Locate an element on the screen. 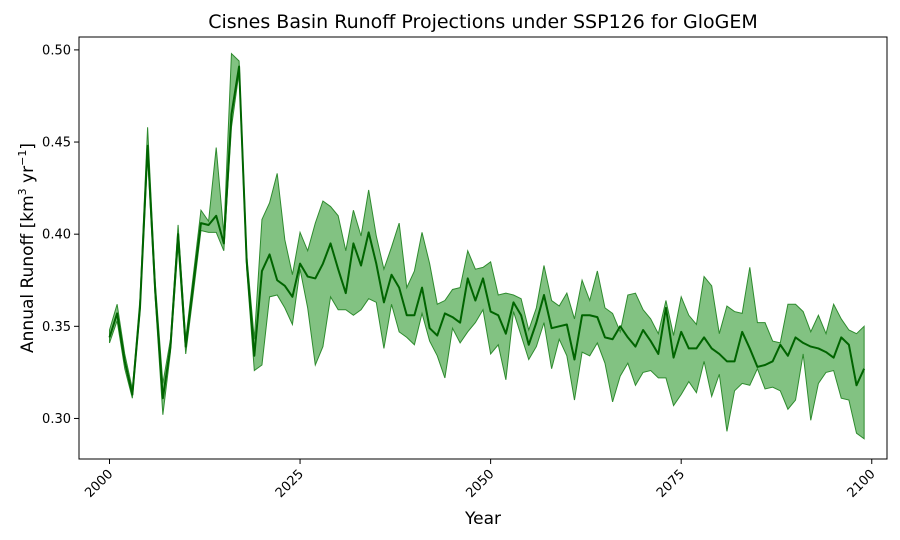 The image size is (900, 540). x-axis-title: Year is located at coordinates (482, 519).